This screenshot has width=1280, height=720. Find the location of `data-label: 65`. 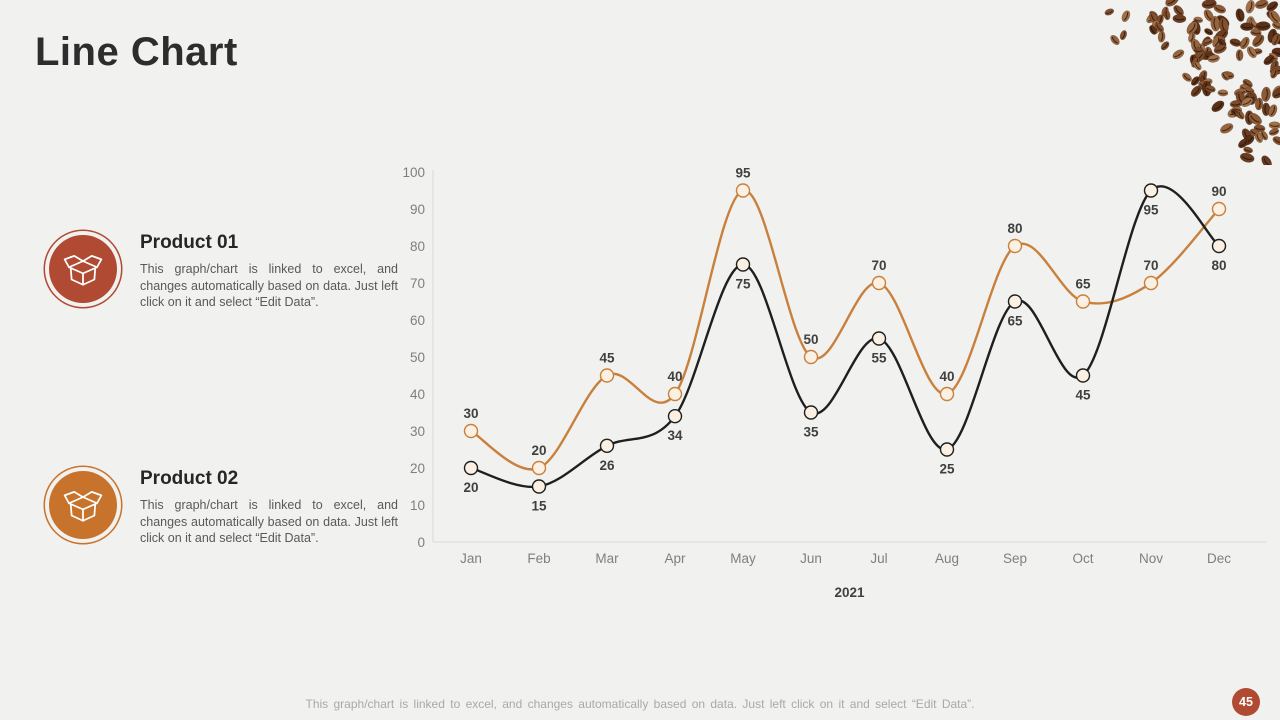

data-label: 65 is located at coordinates (1015, 321).